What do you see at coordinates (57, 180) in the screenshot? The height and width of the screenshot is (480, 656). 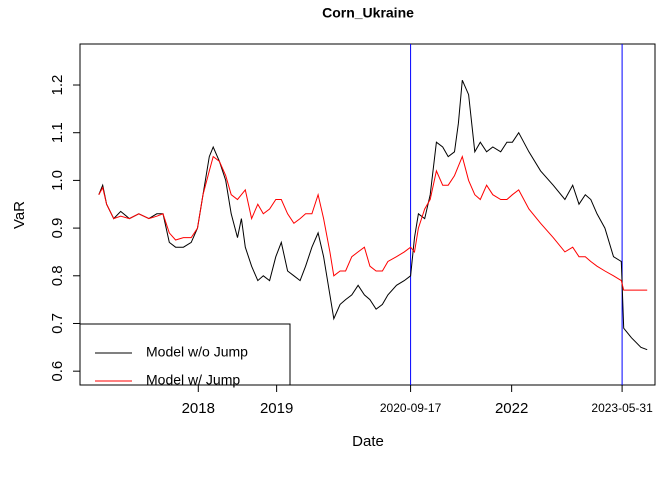 I see `y-tick-label: 1.0` at bounding box center [57, 180].